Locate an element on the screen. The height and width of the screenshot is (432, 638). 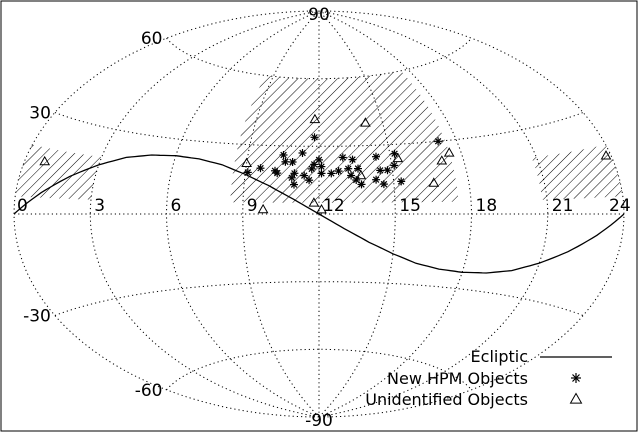
y-tick-label: 30 is located at coordinates (40, 114).